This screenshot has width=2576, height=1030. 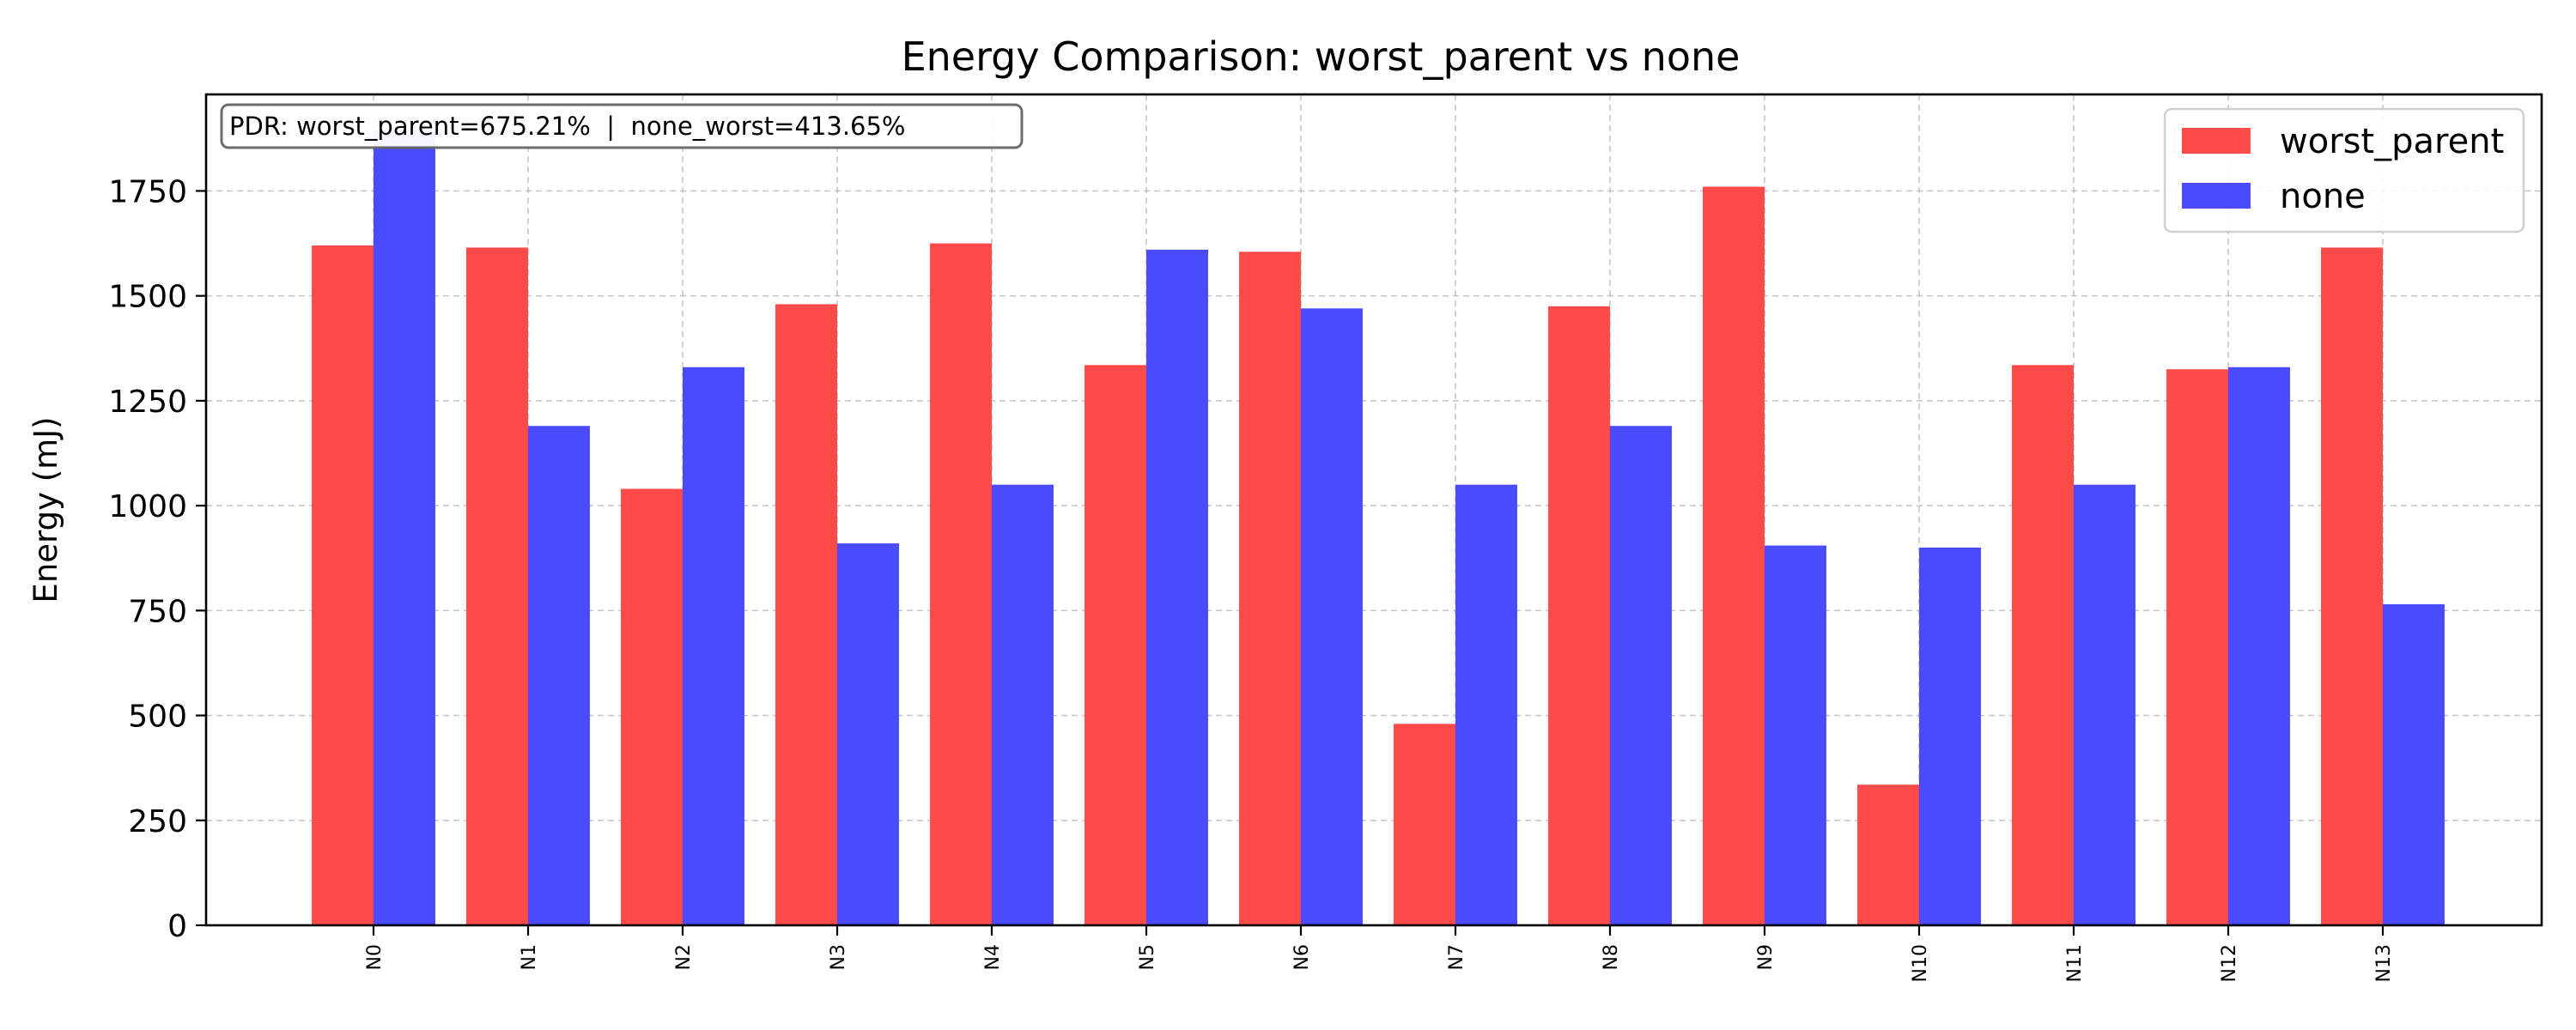 I want to click on y-axis-ticks: 0 250 500 750 1000 1250 1500 1750, so click(x=157, y=559).